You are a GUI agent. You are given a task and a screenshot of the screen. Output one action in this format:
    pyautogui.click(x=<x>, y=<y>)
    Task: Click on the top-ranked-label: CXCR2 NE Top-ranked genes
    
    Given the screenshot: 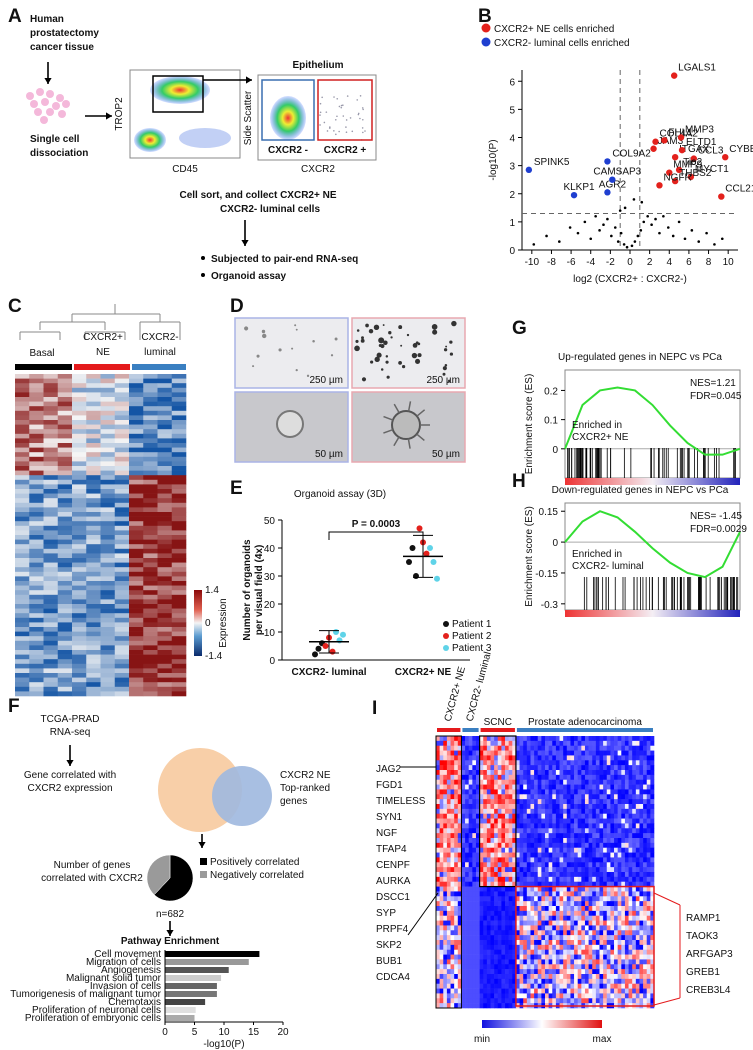 What is the action you would take?
    pyautogui.click(x=305, y=788)
    